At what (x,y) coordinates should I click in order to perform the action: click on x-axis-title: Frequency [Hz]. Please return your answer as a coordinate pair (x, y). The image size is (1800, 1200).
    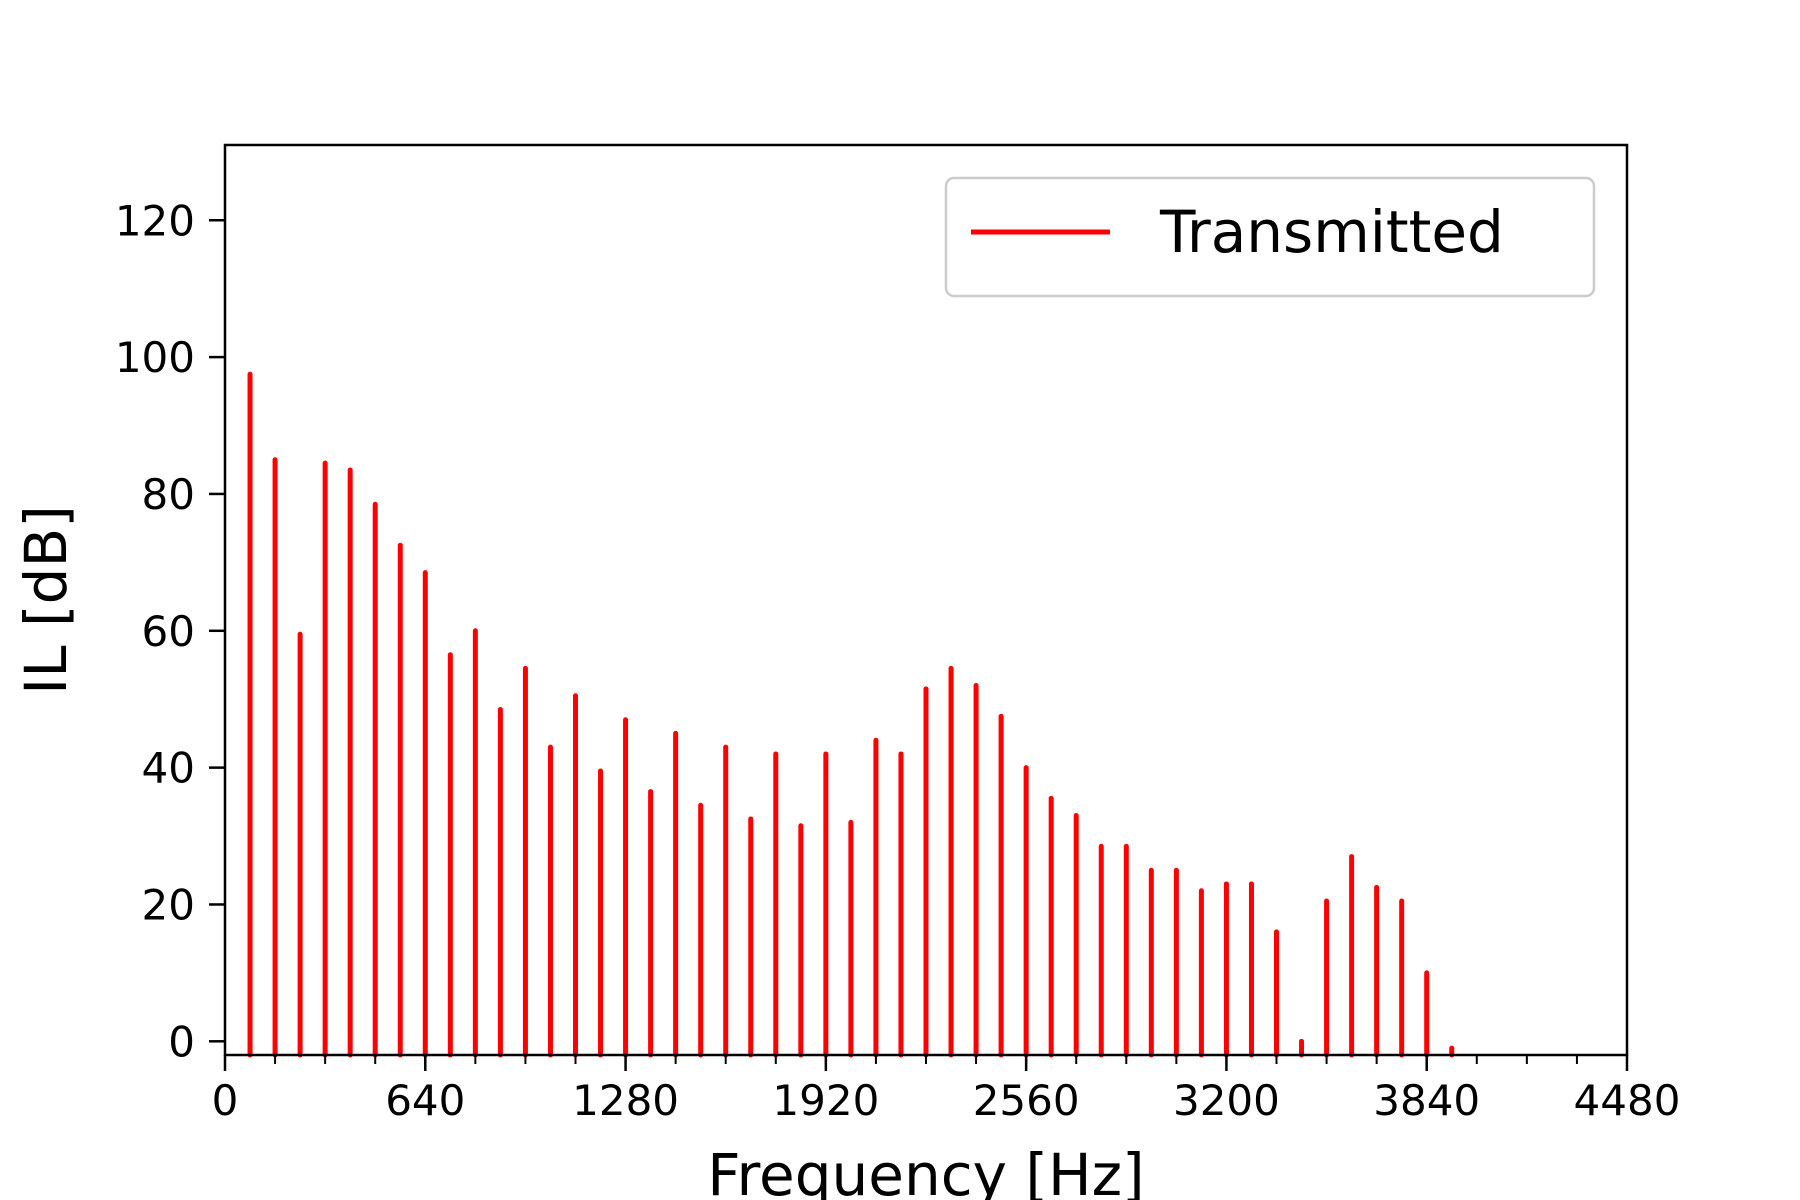
    Looking at the image, I should click on (925, 1170).